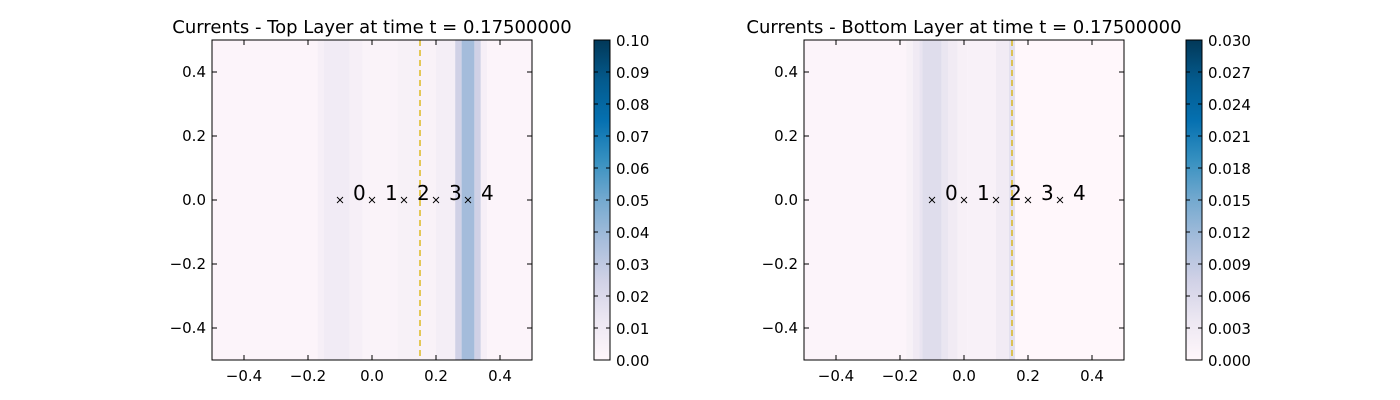 This screenshot has height=400, width=1400. Describe the element at coordinates (1229, 73) in the screenshot. I see `colorbar-tick-label: 0.027` at that location.